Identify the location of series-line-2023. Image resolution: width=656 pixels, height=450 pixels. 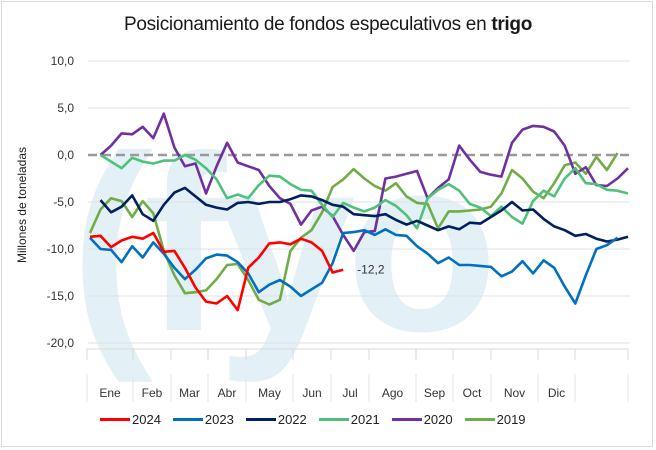
(354, 266).